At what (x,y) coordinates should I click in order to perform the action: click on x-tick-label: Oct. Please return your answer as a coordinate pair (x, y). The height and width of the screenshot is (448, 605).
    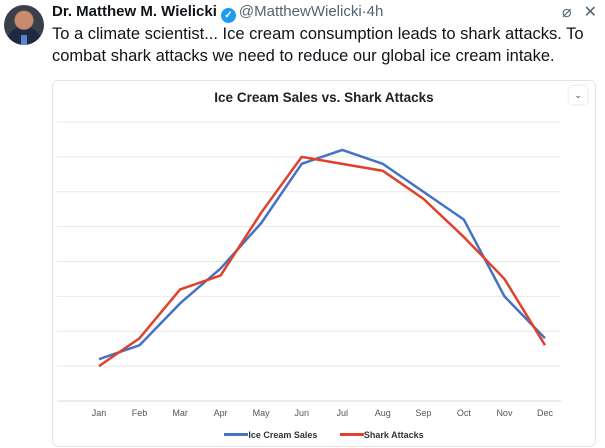
    Looking at the image, I should click on (464, 413).